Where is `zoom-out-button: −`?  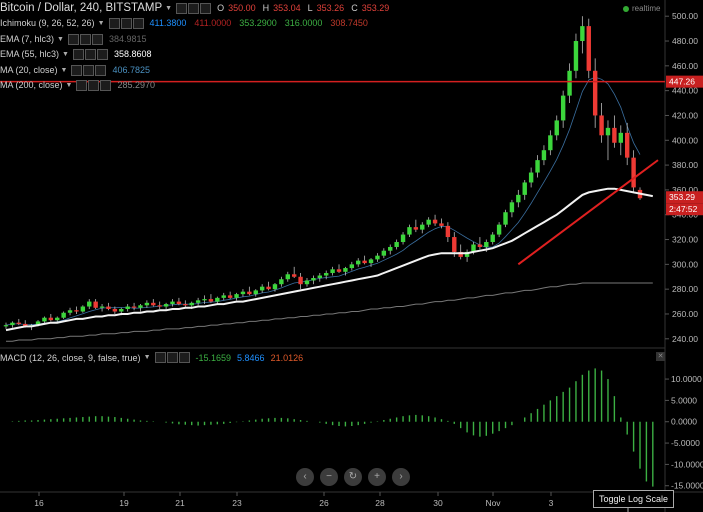 zoom-out-button: − is located at coordinates (329, 477).